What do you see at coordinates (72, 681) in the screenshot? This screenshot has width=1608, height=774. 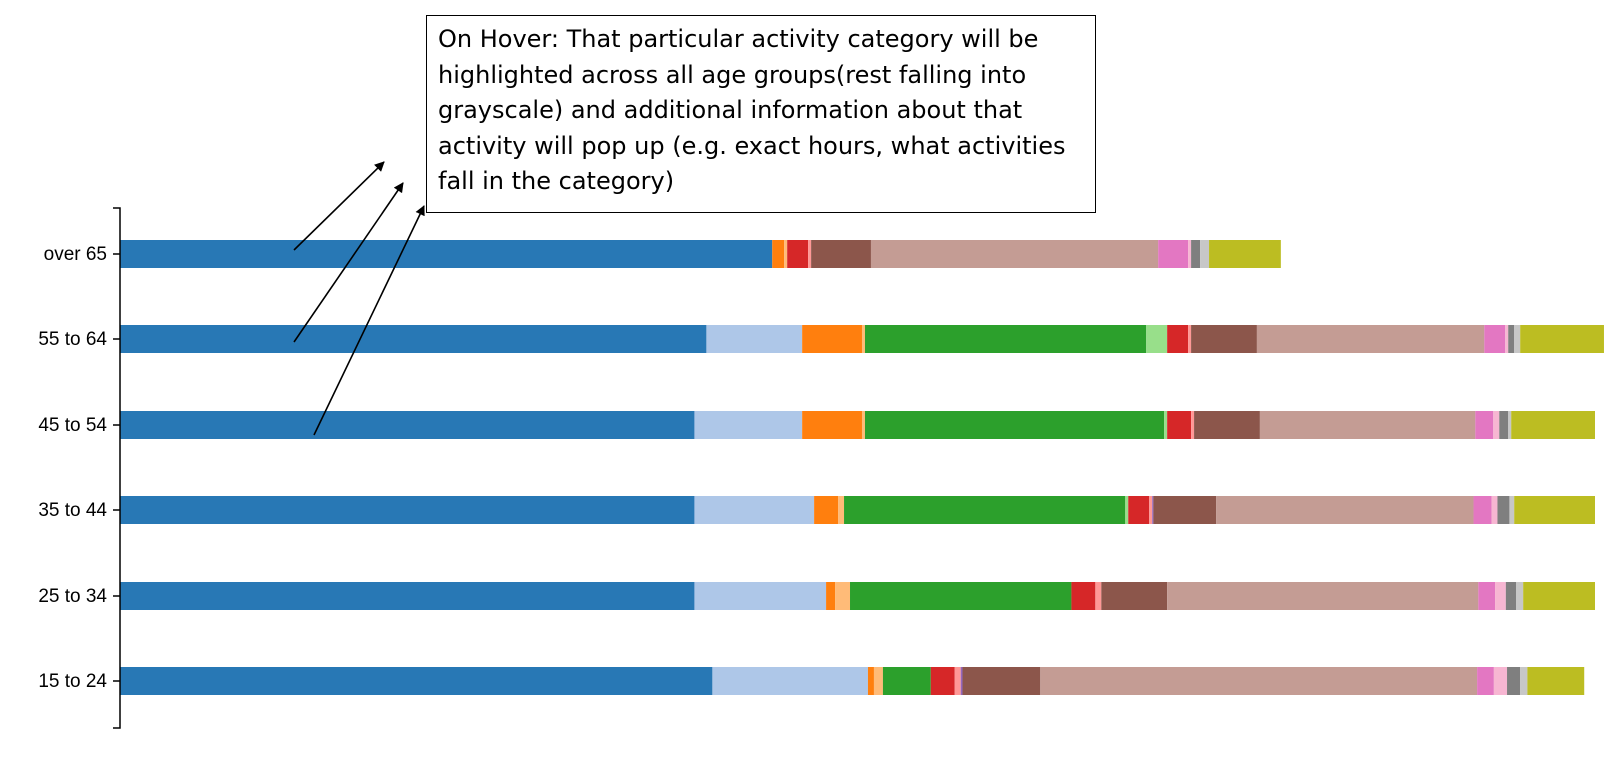 I see `y-tick-label: 15 to 24` at bounding box center [72, 681].